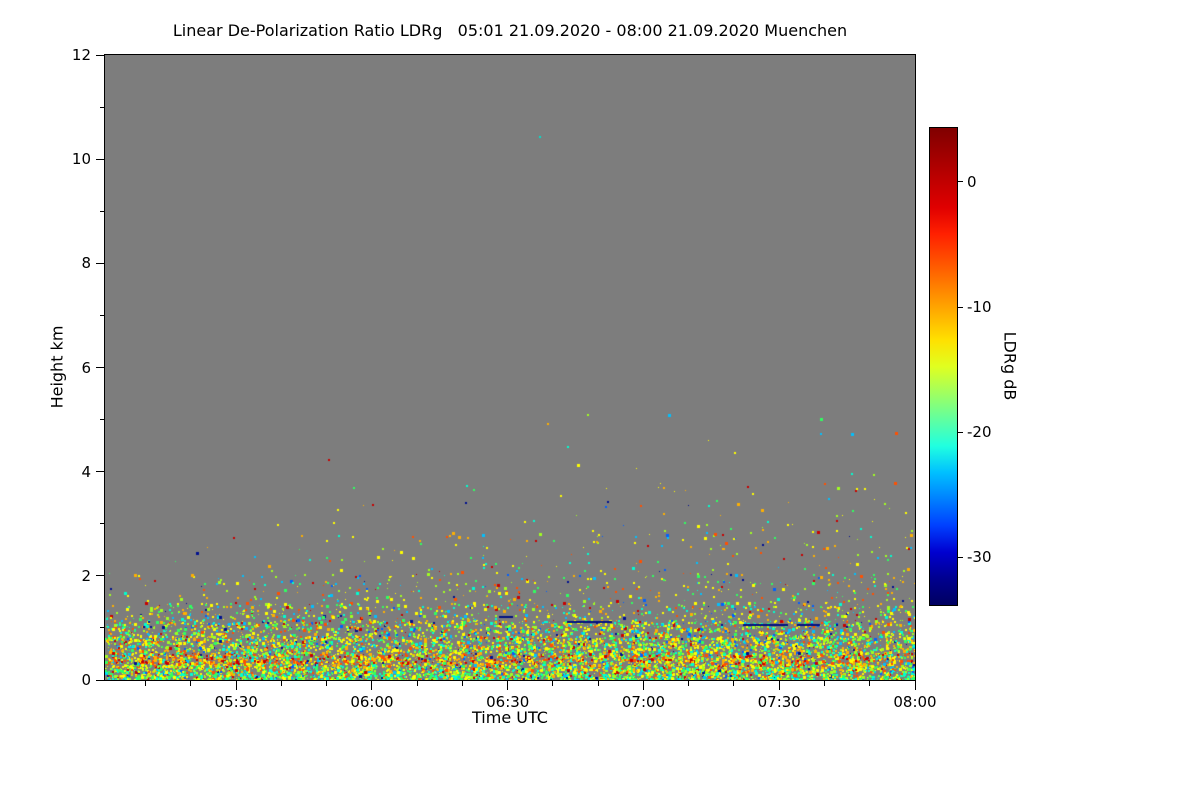 The image size is (1200, 800). What do you see at coordinates (236, 702) in the screenshot?
I see `x-tick-label: 05:30` at bounding box center [236, 702].